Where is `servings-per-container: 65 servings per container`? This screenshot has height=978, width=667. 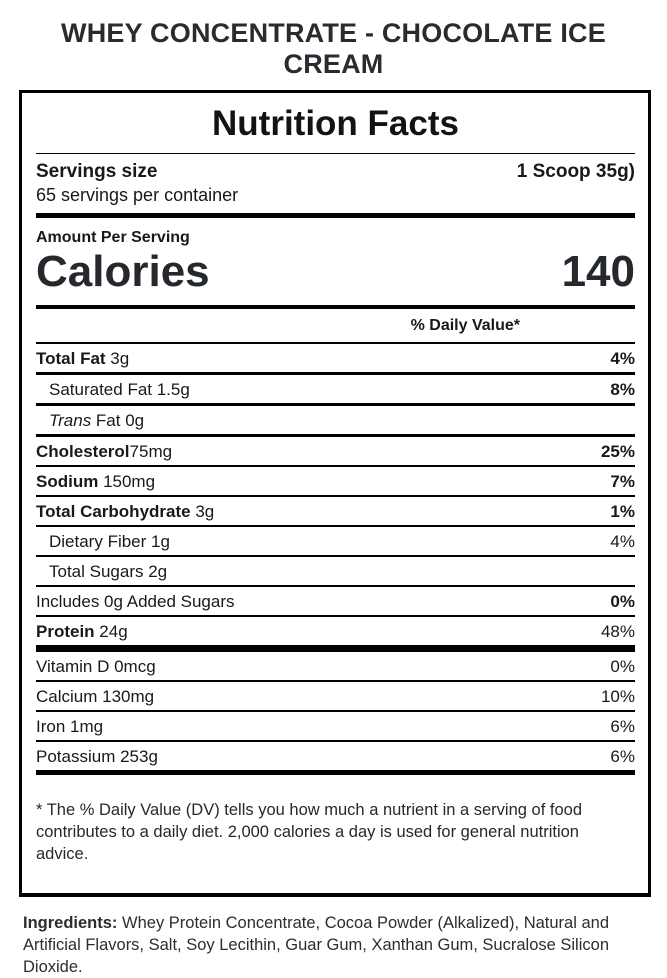
servings-per-container: 65 servings per container is located at coordinates (137, 194).